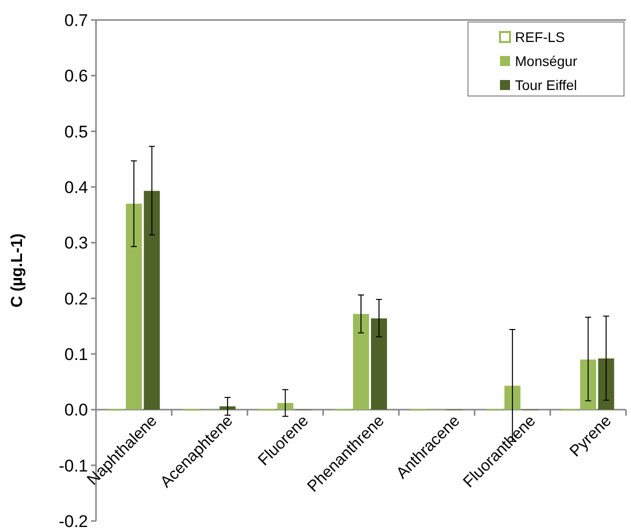 This screenshot has height=530, width=631. Describe the element at coordinates (17, 270) in the screenshot. I see `y-axis-title: C (µg.L-1)` at that location.